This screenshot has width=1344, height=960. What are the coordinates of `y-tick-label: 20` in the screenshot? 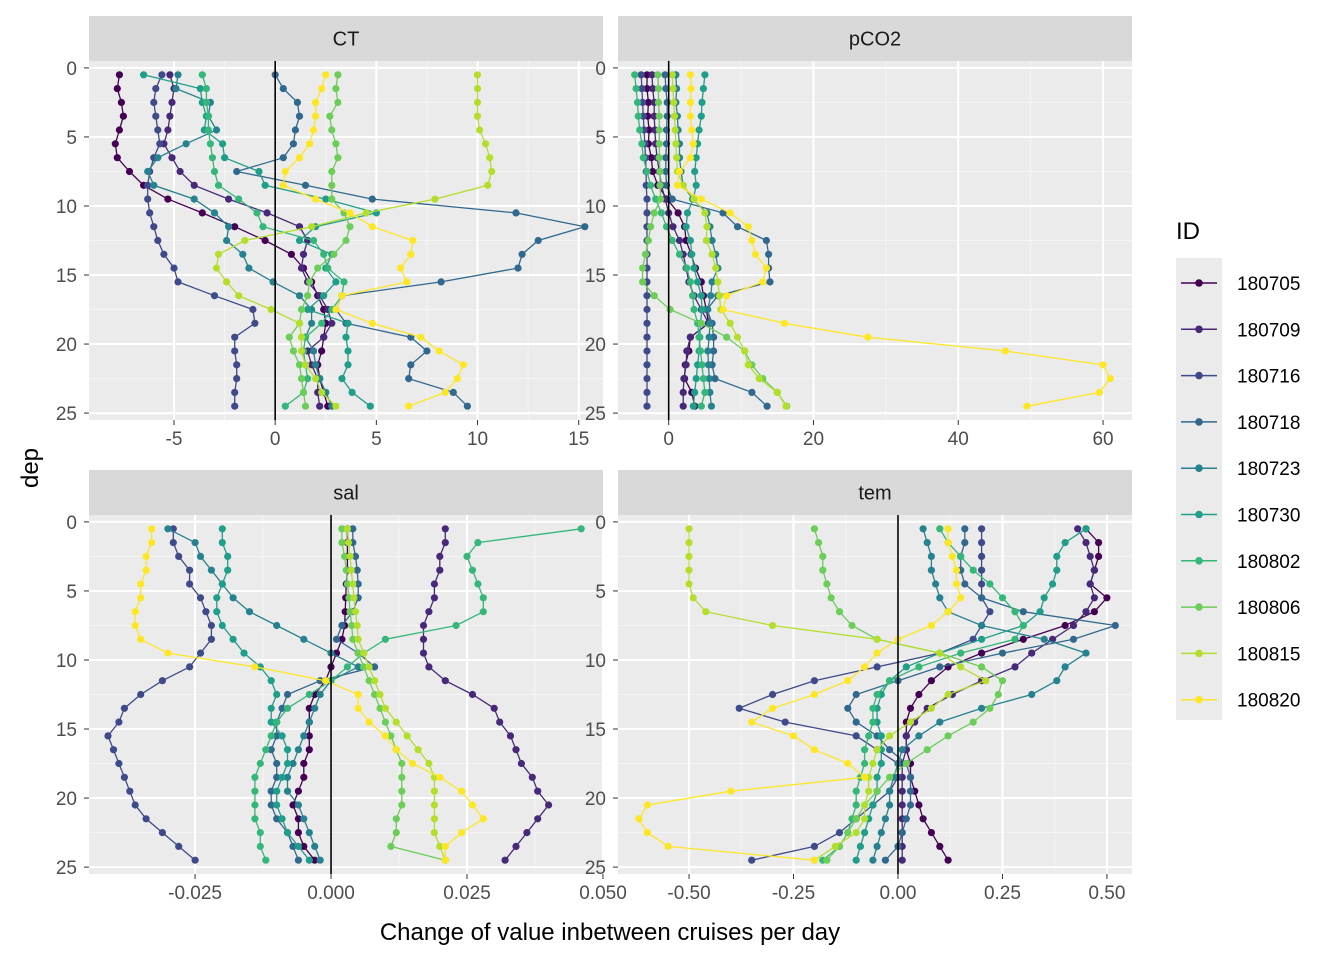 It's located at (595, 799).